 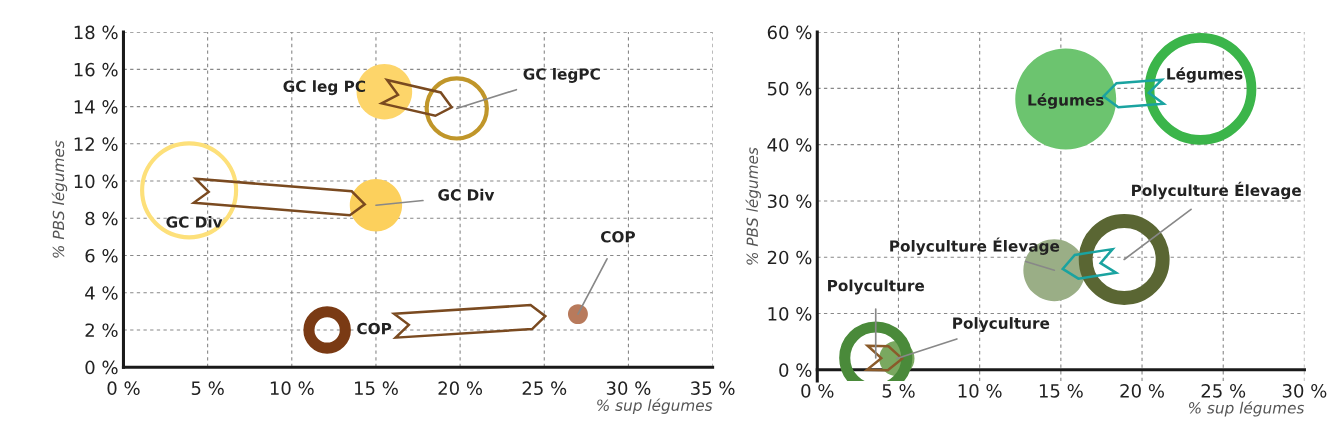 I want to click on y-tick-label: 16 %, so click(x=96, y=69).